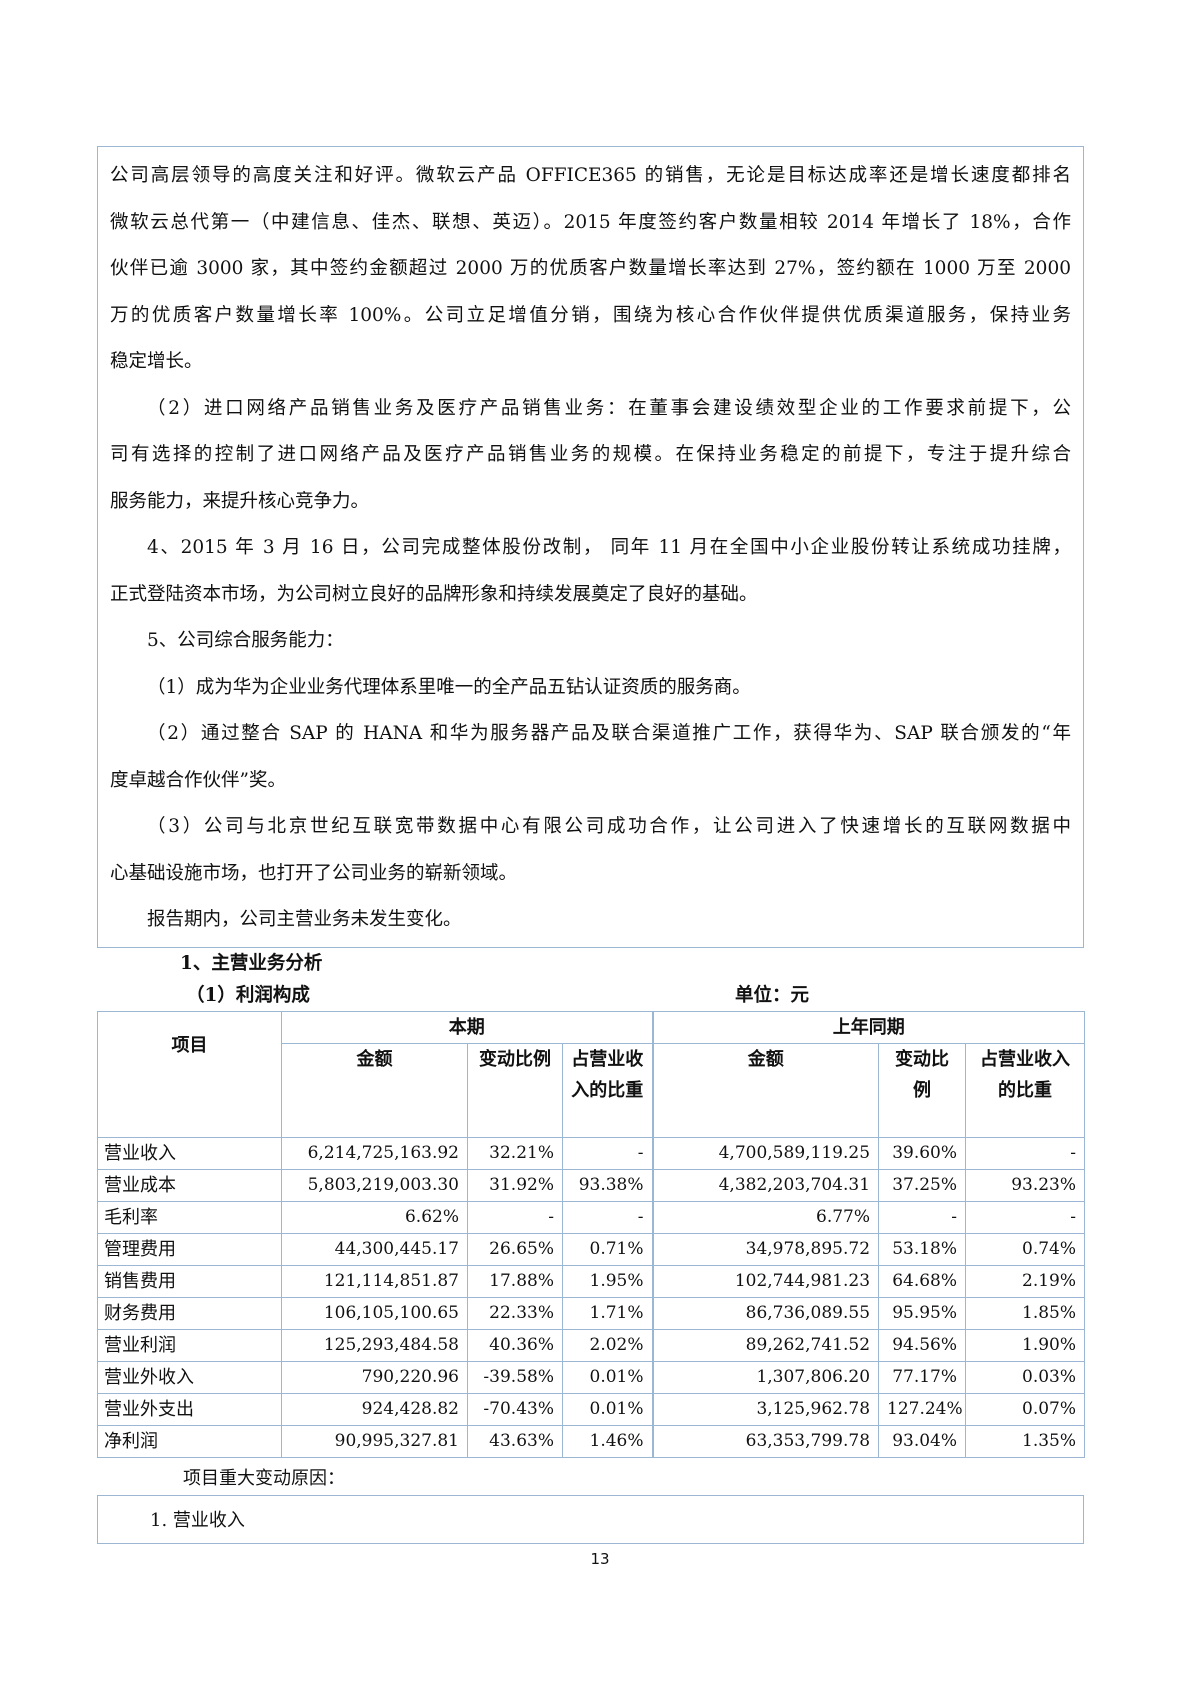 The height and width of the screenshot is (1697, 1200). I want to click on header-change-previous: 变动比例, so click(922, 1090).